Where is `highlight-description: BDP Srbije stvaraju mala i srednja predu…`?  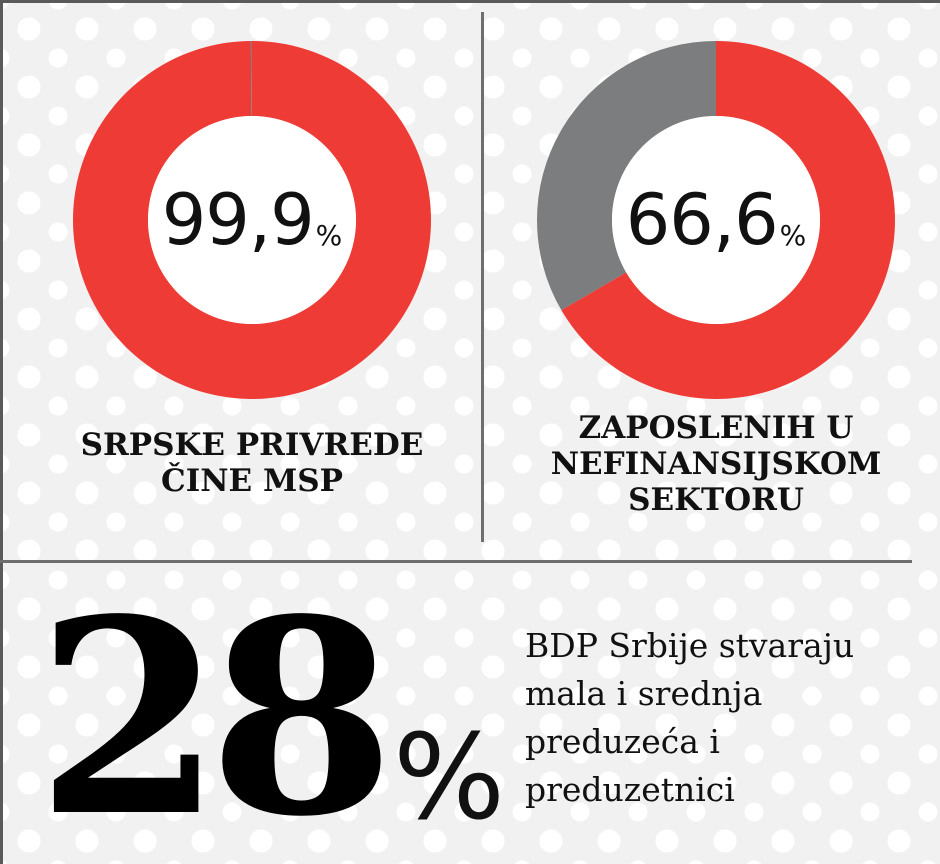 highlight-description: BDP Srbije stvaraju mala i srednja predu… is located at coordinates (689, 718).